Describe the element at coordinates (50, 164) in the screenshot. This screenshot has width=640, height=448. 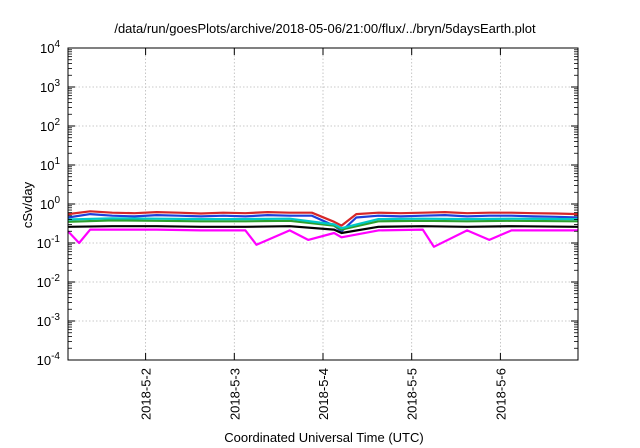
I see `y-tick-label: 10¹` at that location.